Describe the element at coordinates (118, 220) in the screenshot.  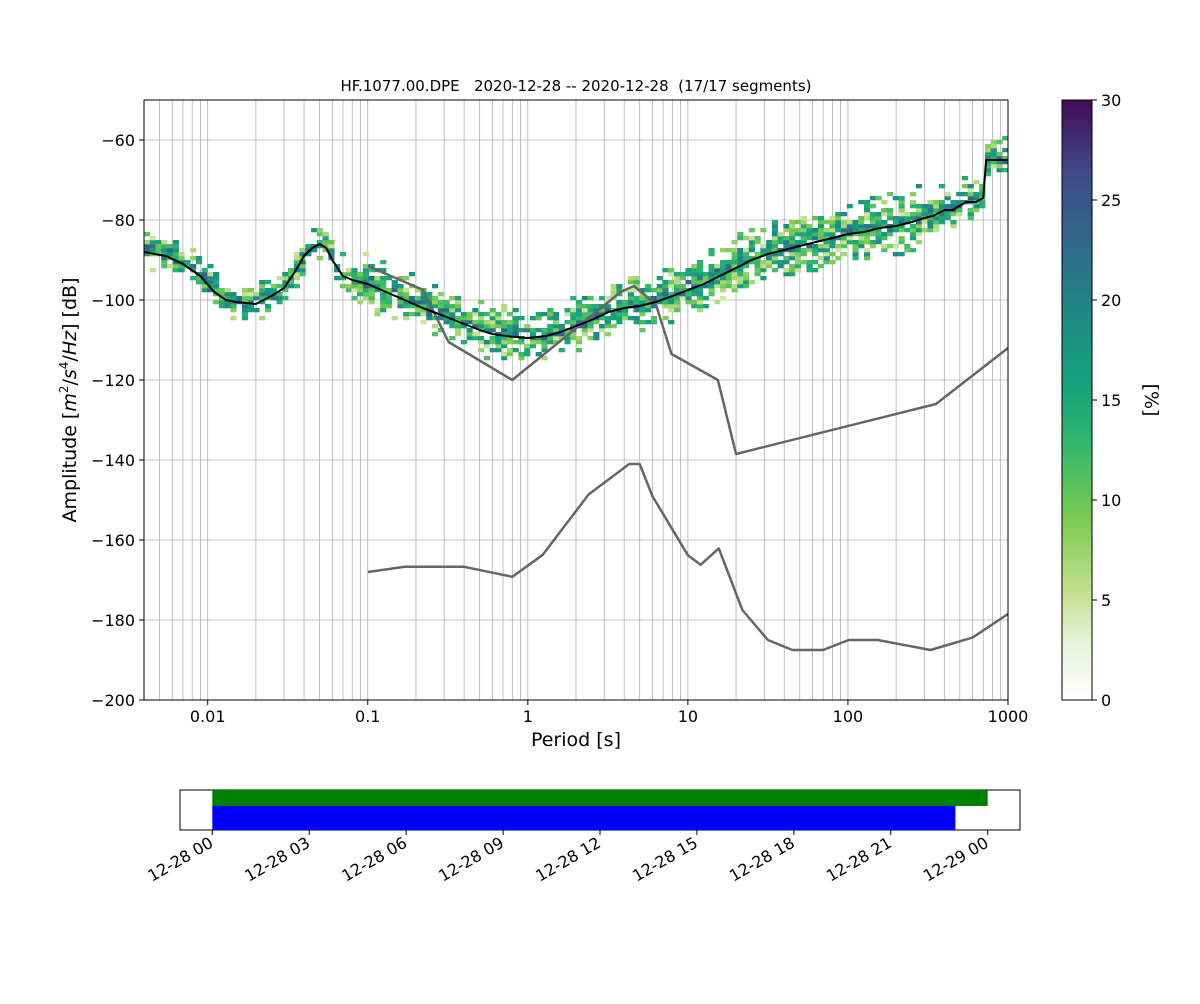
I see `y-tick-label: −80` at that location.